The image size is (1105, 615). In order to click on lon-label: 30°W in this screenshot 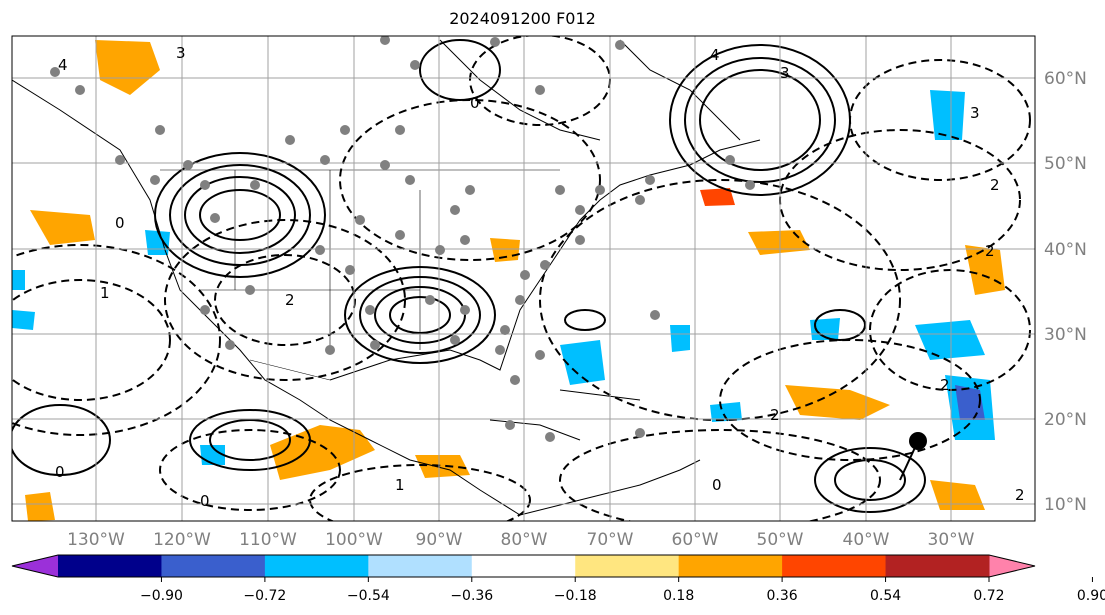, I will do `click(951, 540)`.